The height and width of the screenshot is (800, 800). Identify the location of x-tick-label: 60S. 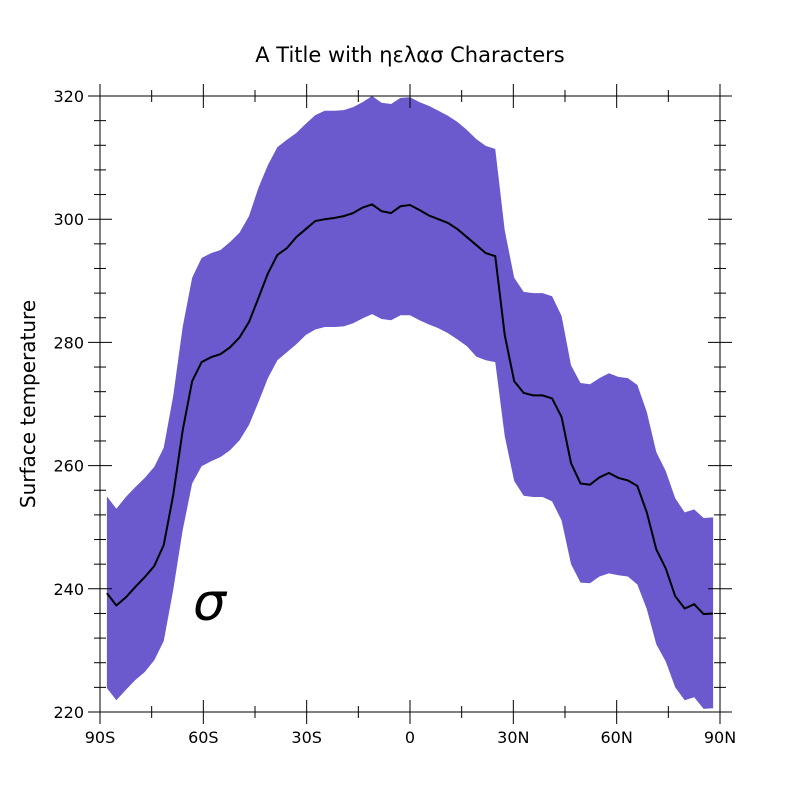
(203, 737).